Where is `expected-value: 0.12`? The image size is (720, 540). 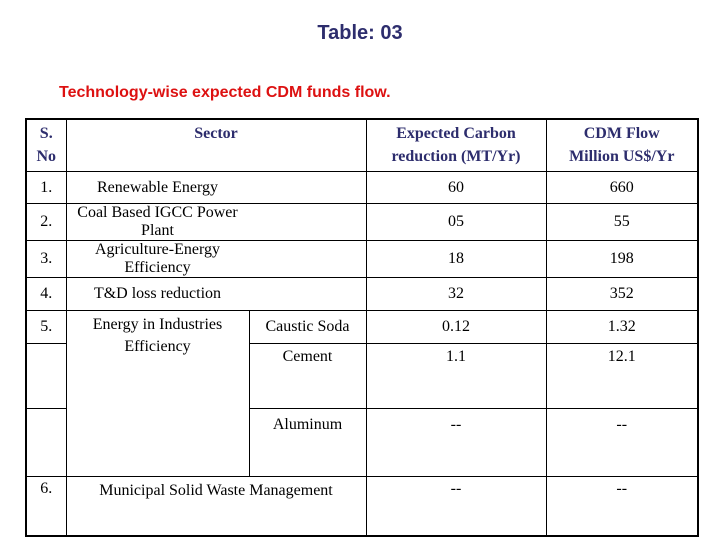 expected-value: 0.12 is located at coordinates (456, 327).